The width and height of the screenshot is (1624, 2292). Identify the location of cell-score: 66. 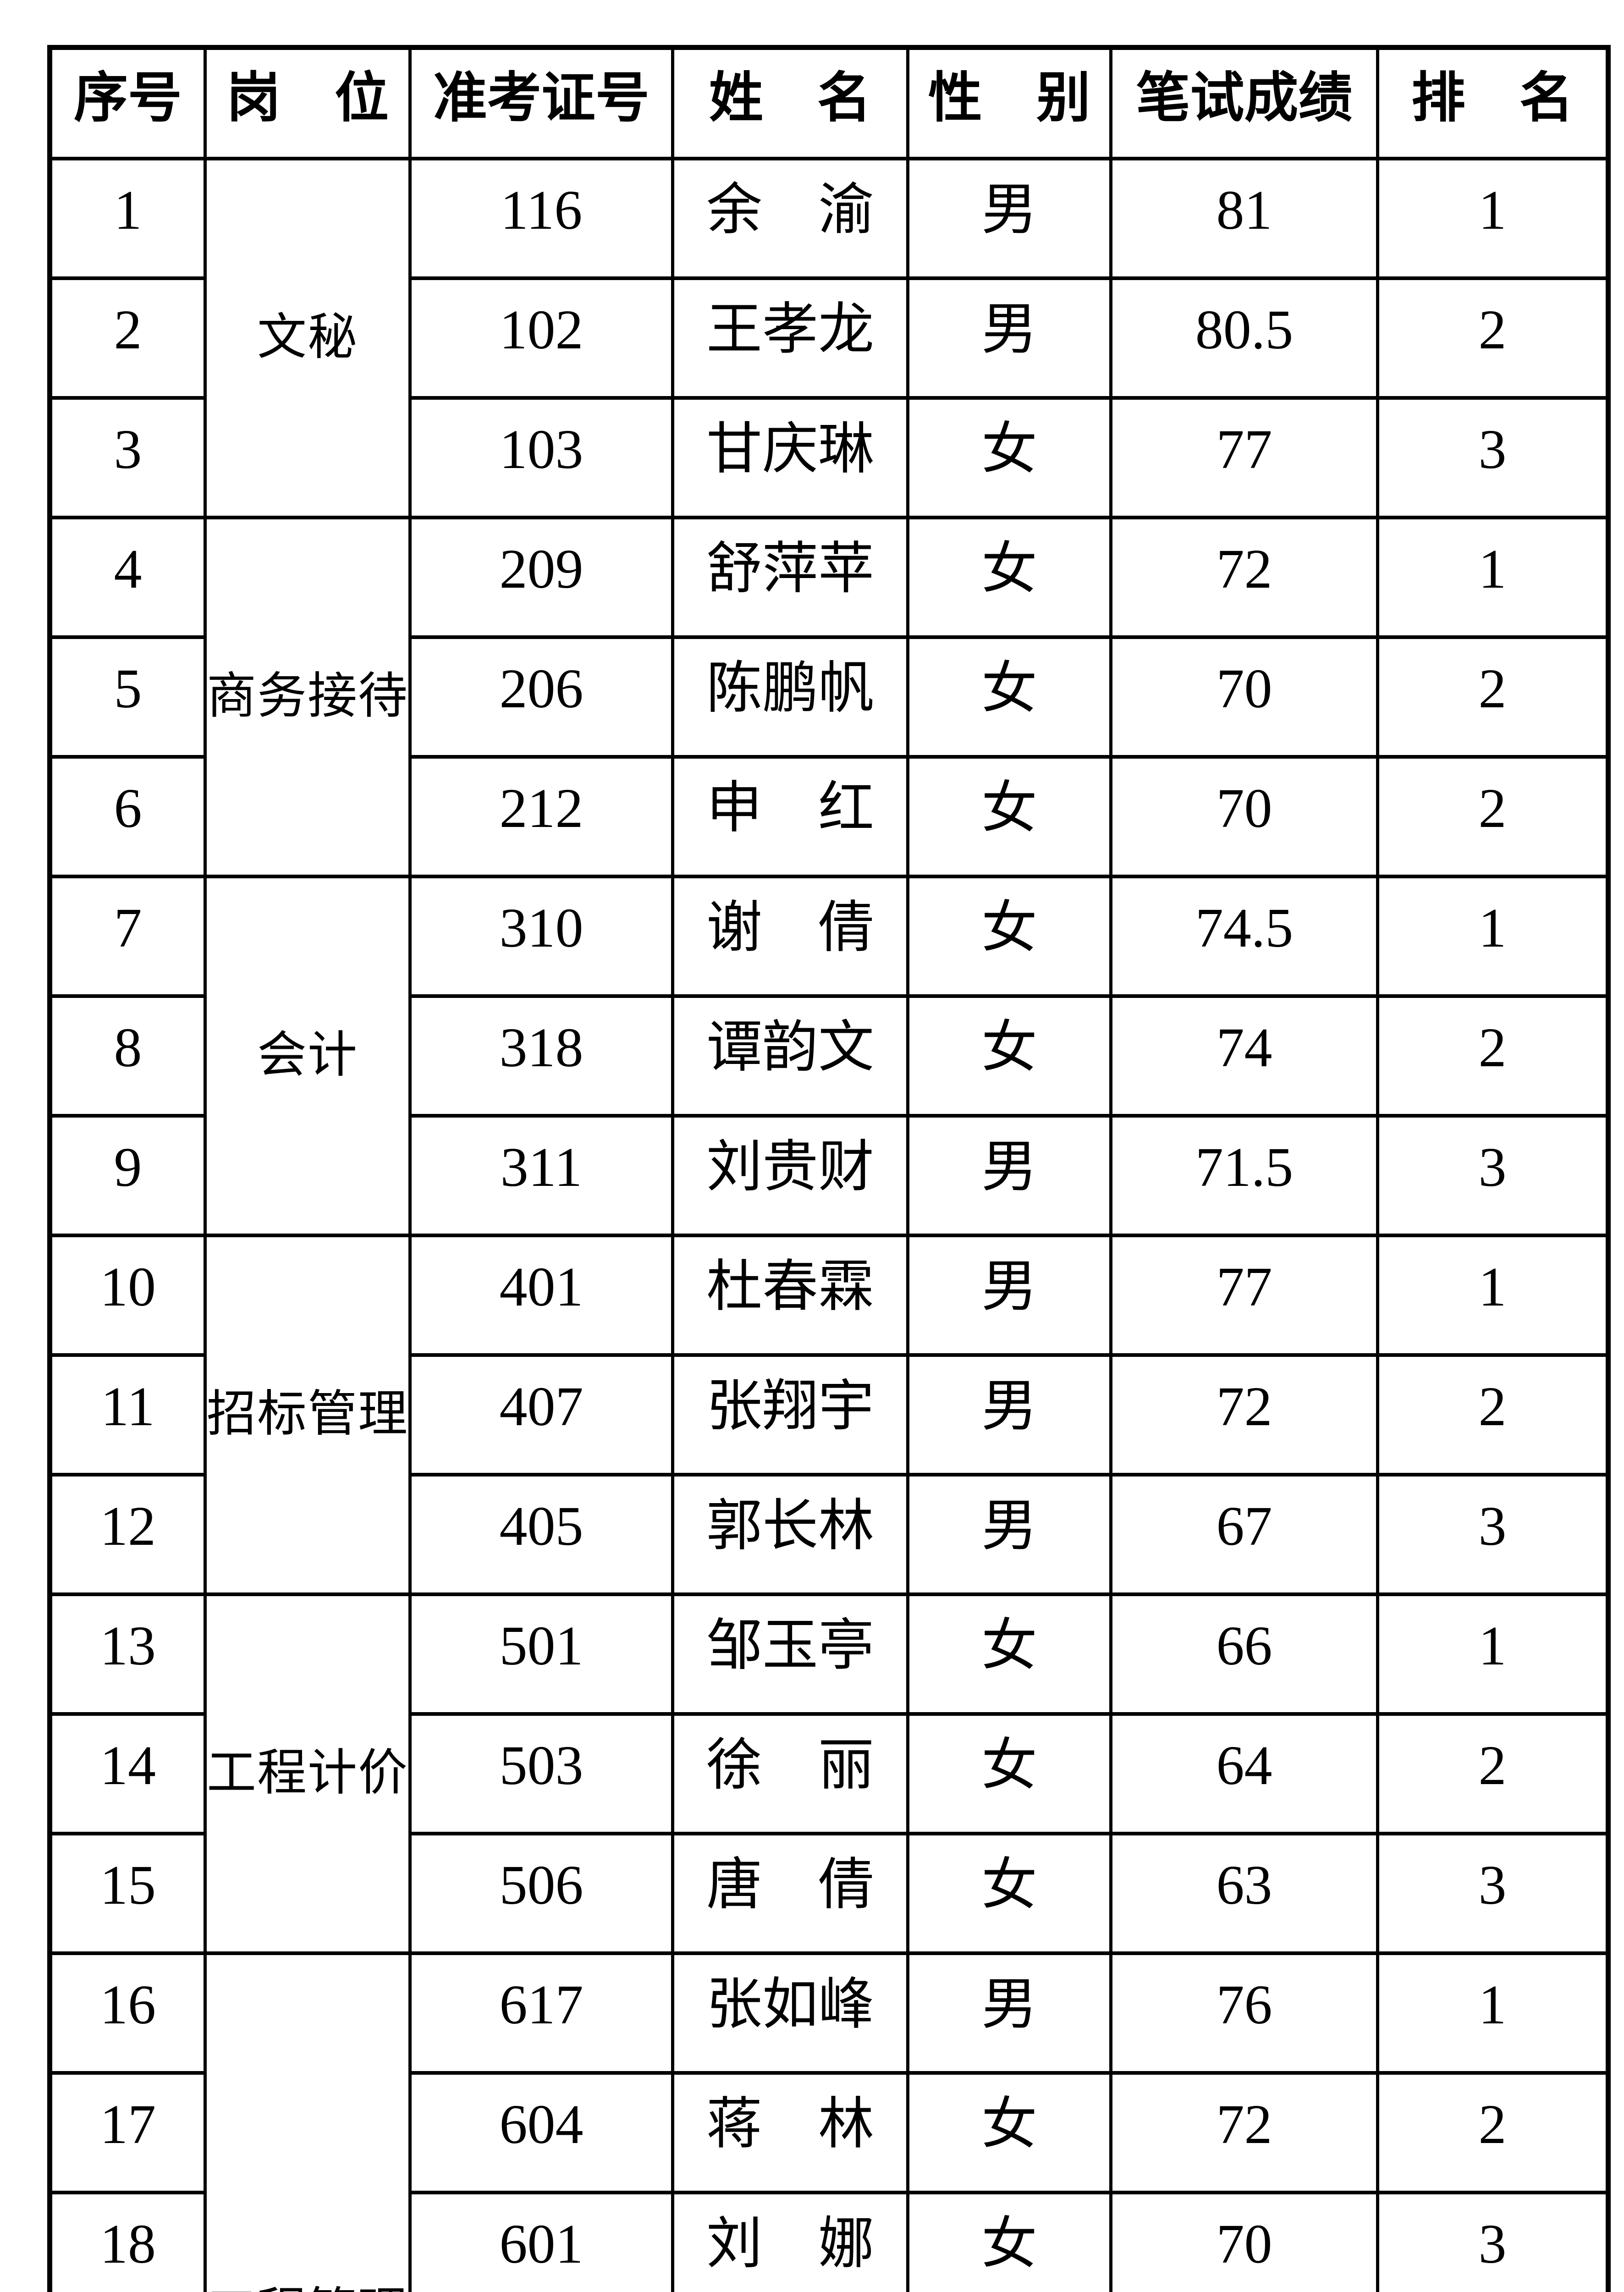
(1244, 1654).